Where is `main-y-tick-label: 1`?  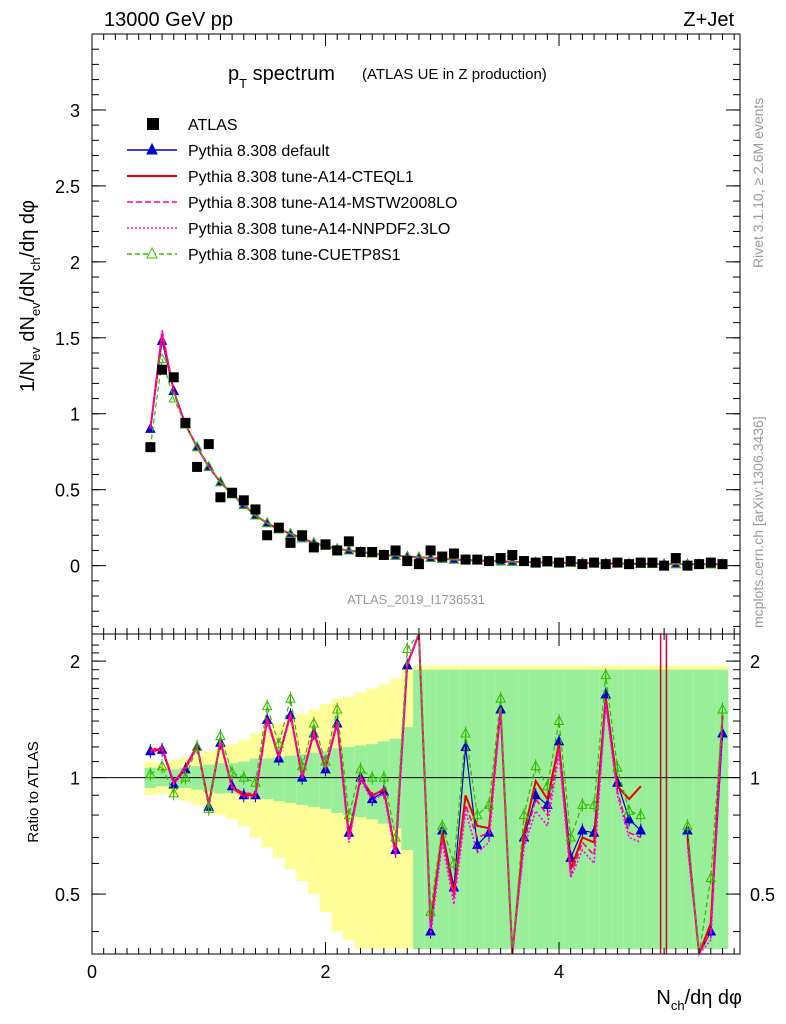 main-y-tick-label: 1 is located at coordinates (75, 415).